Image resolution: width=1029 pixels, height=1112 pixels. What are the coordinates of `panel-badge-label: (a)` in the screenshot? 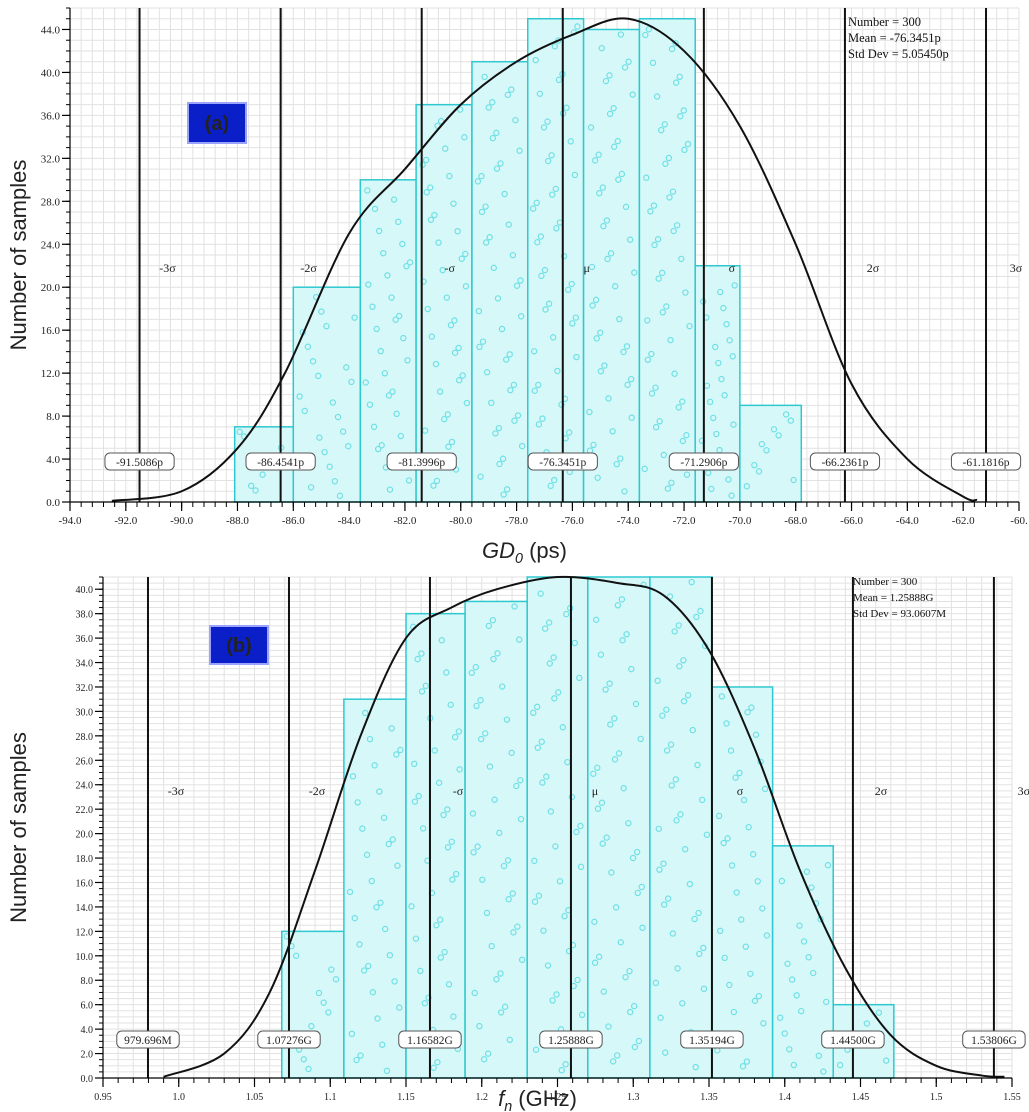 It's located at (217, 124).